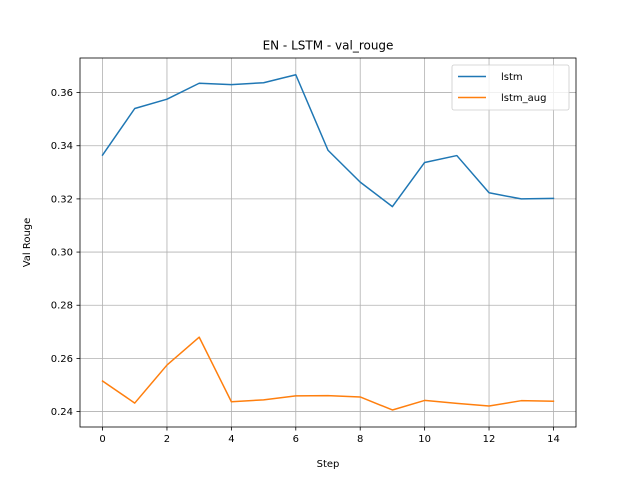 The image size is (640, 480). I want to click on legend-label: lstm, so click(512, 77).